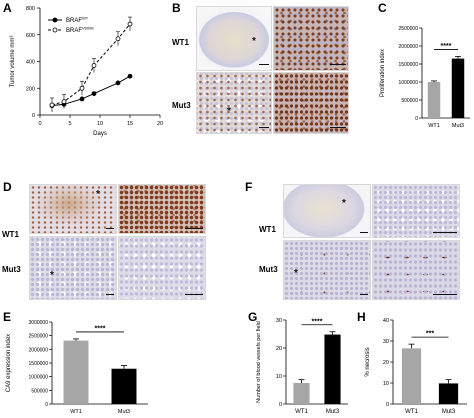 The image size is (474, 418). Describe the element at coordinates (30, 63) in the screenshot. I see `y-tick-label: 400` at that location.